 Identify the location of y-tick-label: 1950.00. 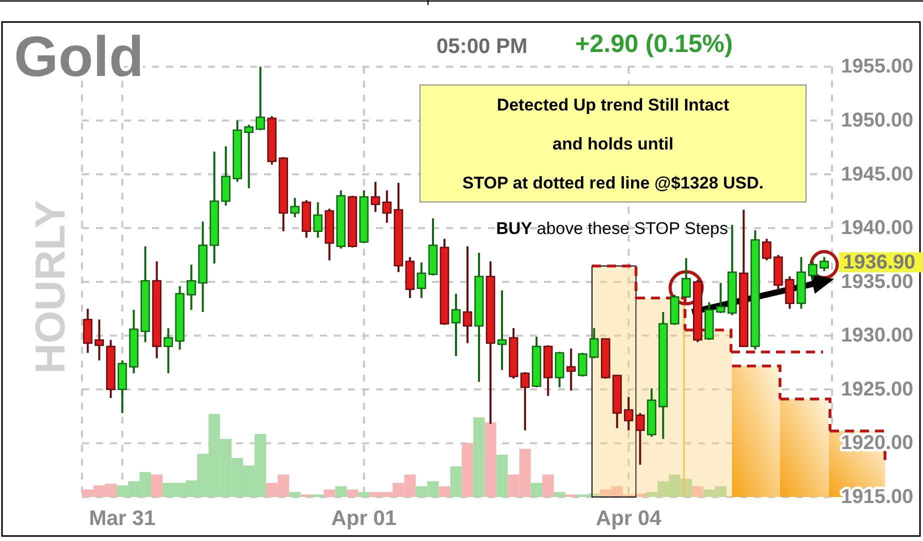
(877, 120).